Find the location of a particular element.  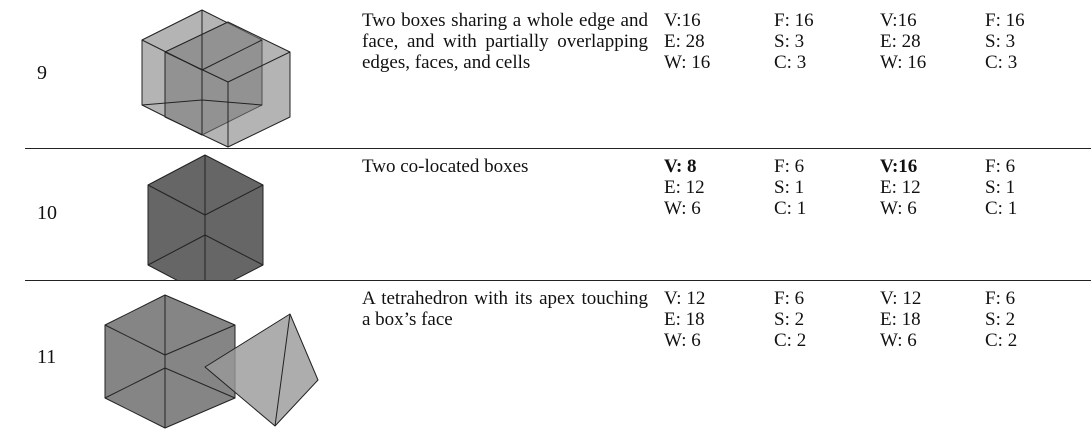

count: V: 8 is located at coordinates (680, 166).